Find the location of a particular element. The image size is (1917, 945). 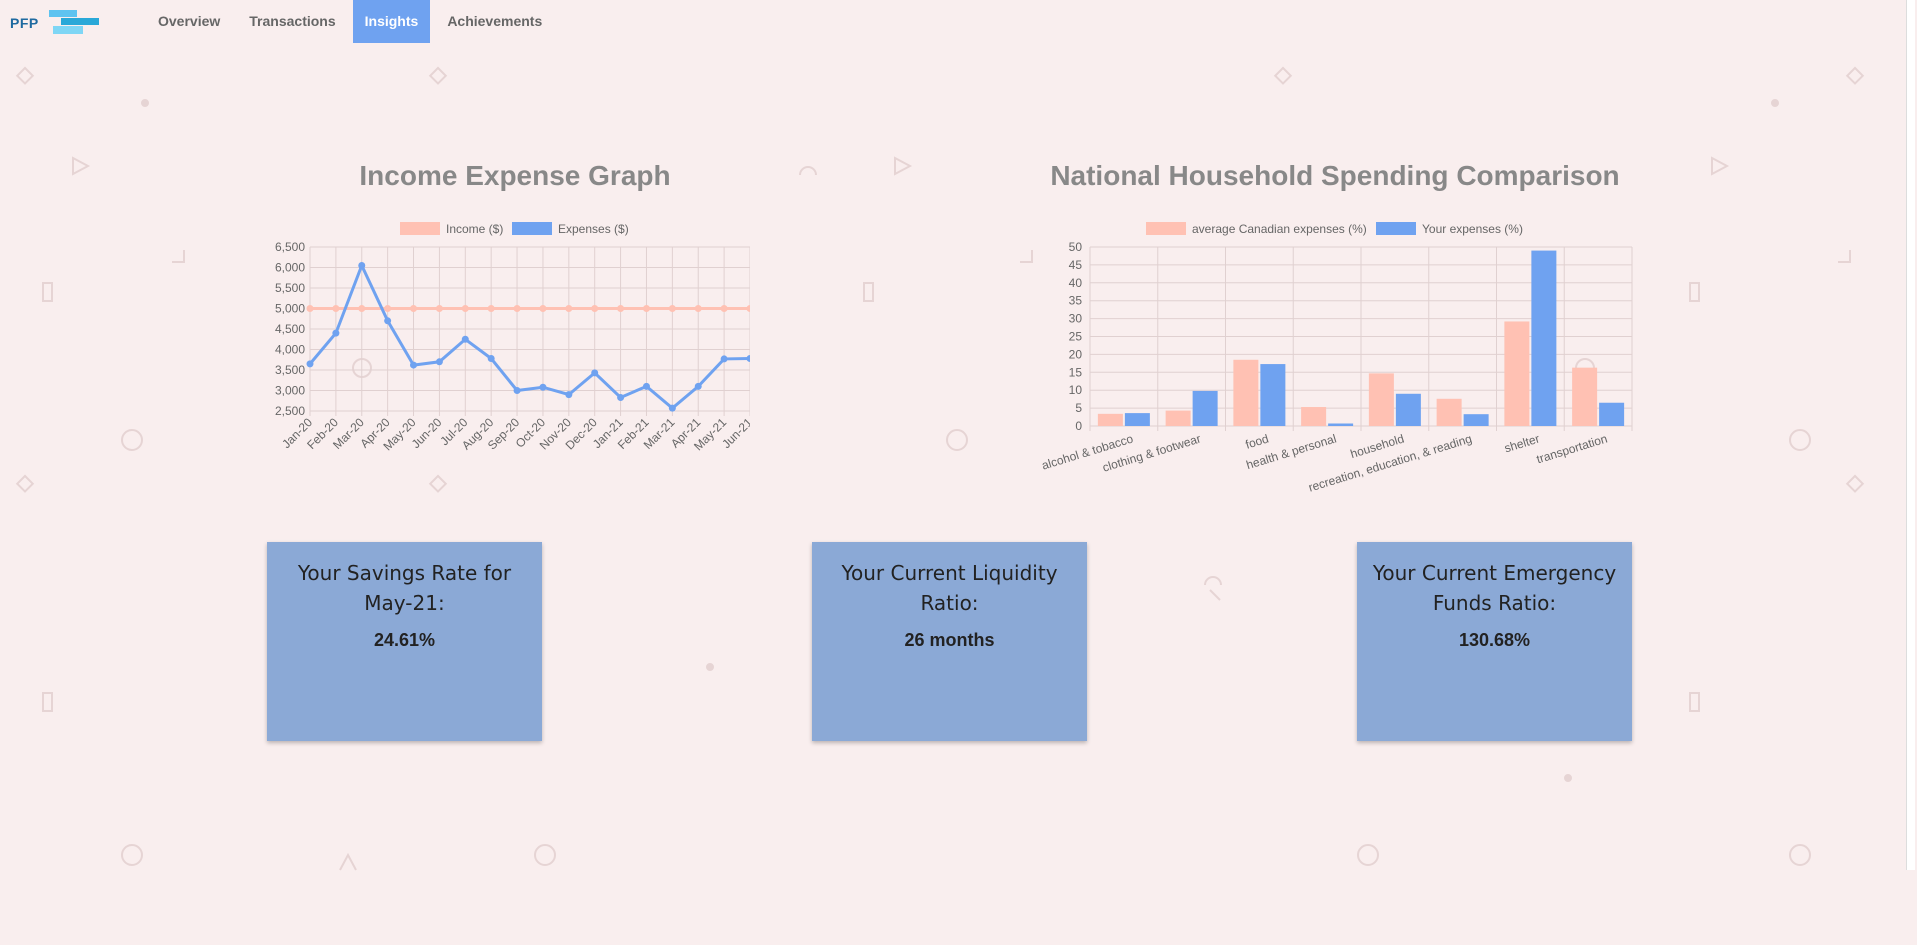

spending-y-tick: 15 is located at coordinates (1076, 372).